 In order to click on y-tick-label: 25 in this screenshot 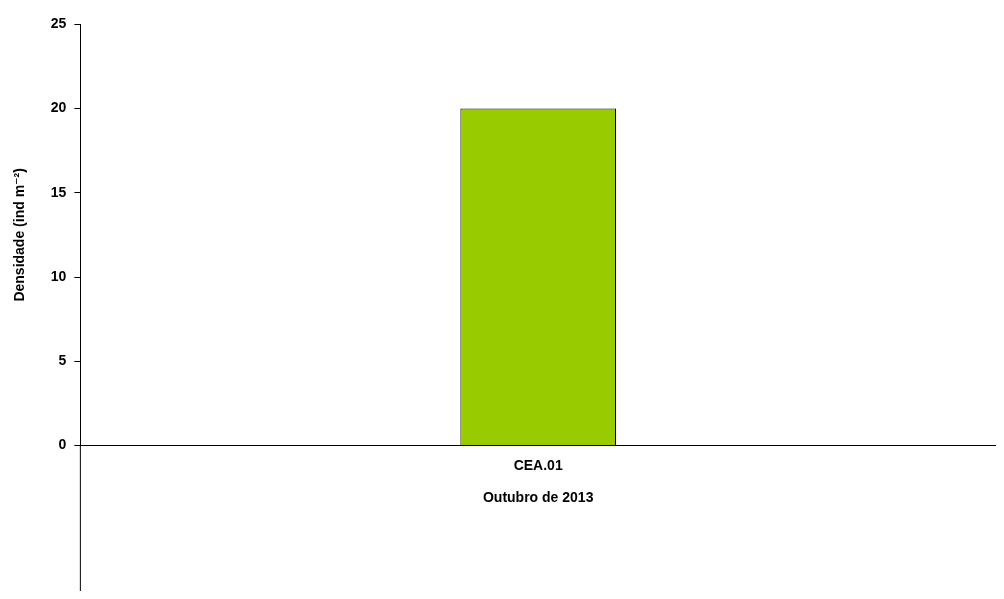, I will do `click(58, 23)`.